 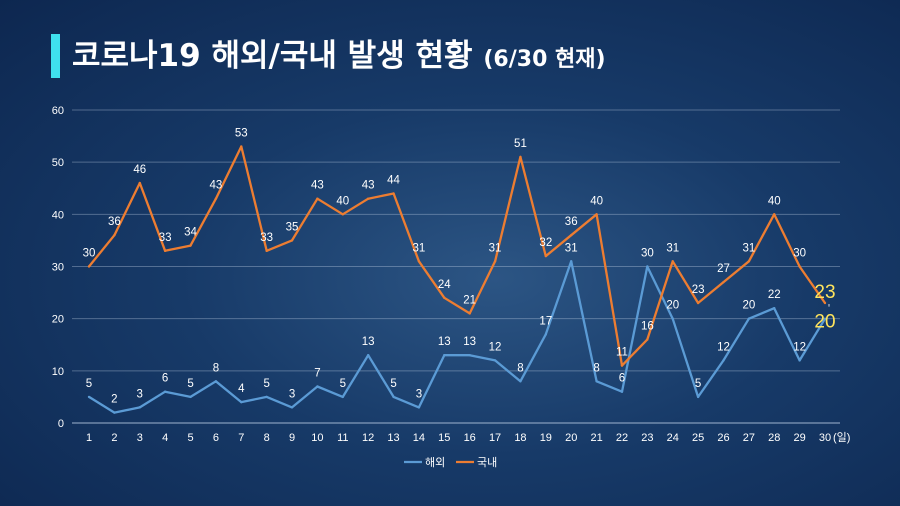 I want to click on data-label: 44, so click(x=393, y=180).